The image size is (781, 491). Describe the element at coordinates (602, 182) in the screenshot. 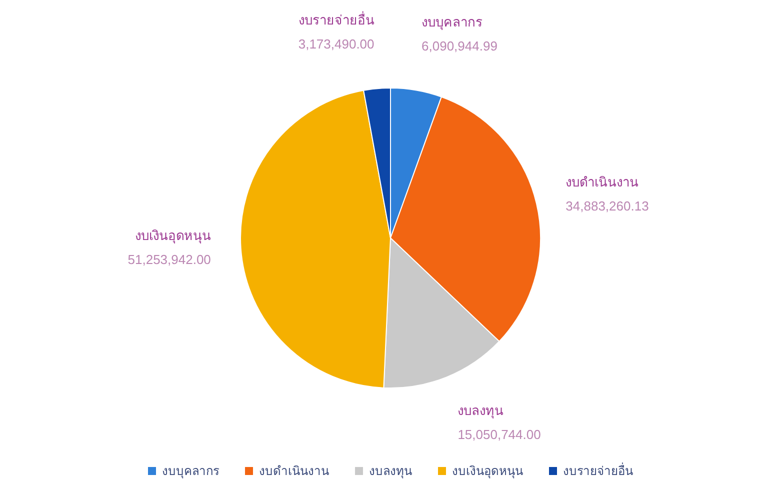

I see `slice-label: งบดำเนินงาน` at that location.